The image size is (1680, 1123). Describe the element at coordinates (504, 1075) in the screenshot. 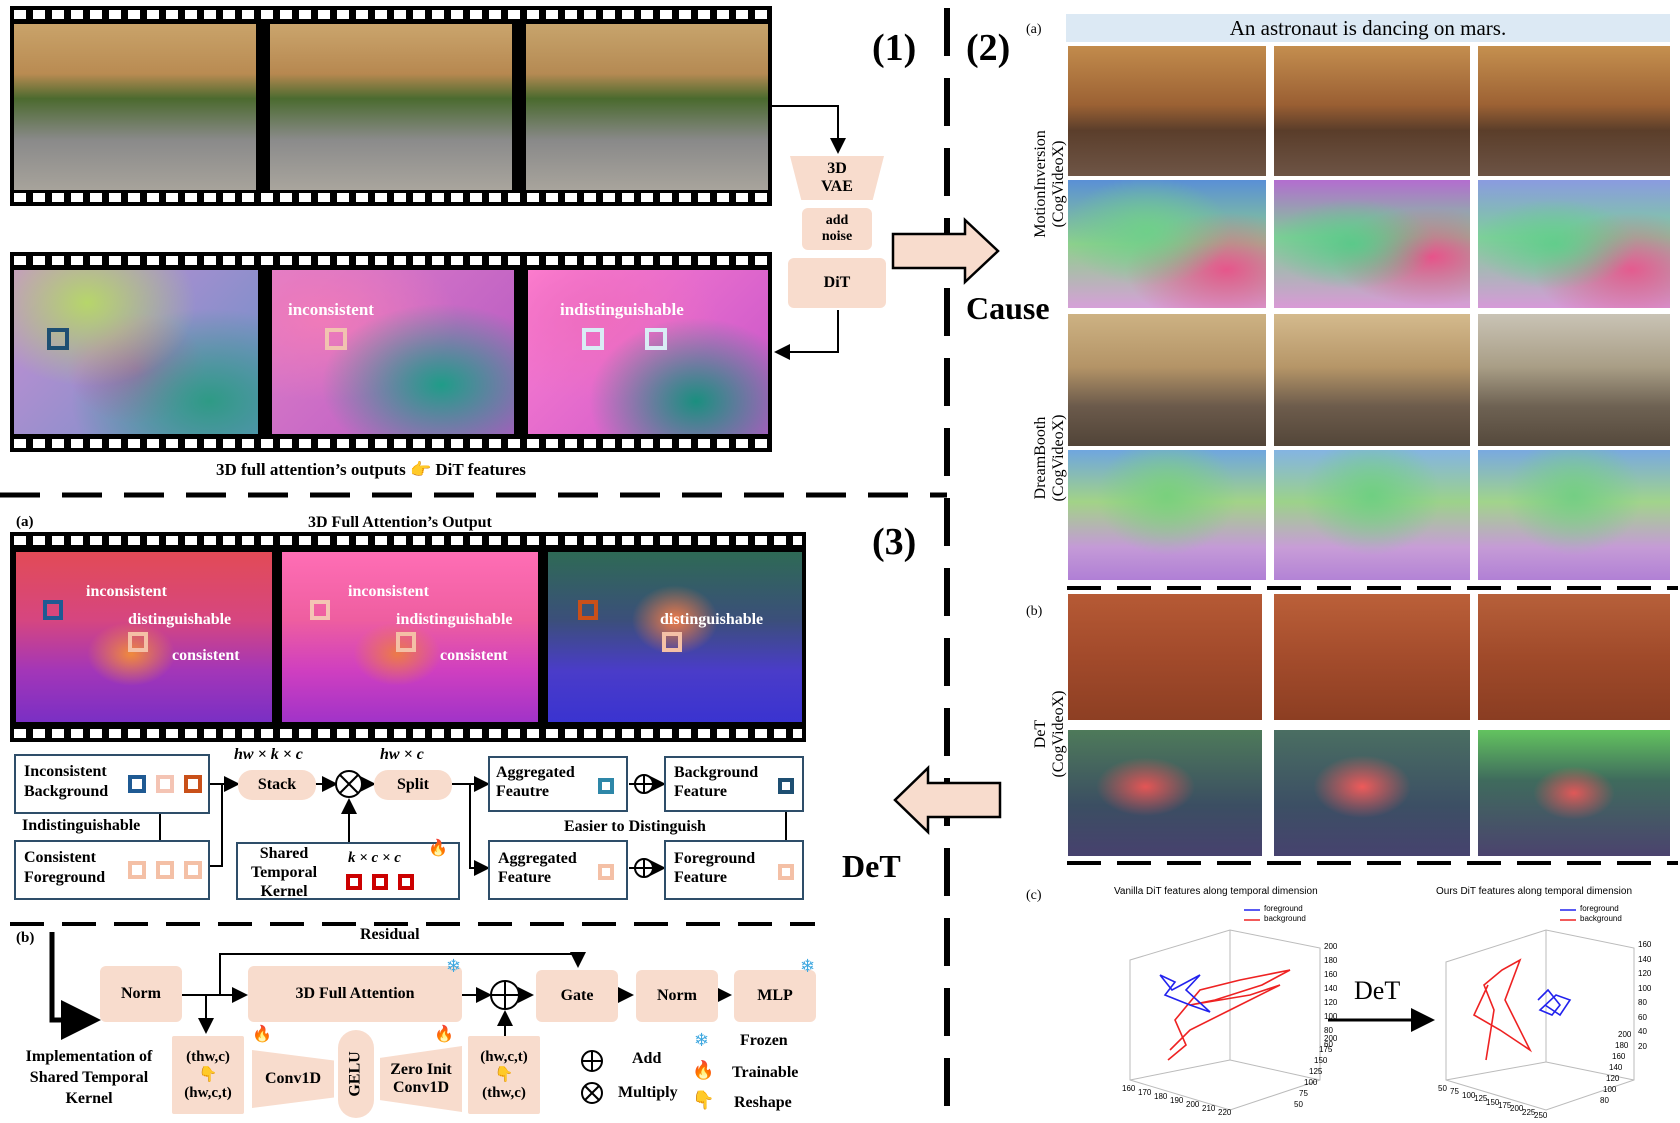

I see `reshape-out-block: (hw,c,t) 👇 (thw,c)` at that location.